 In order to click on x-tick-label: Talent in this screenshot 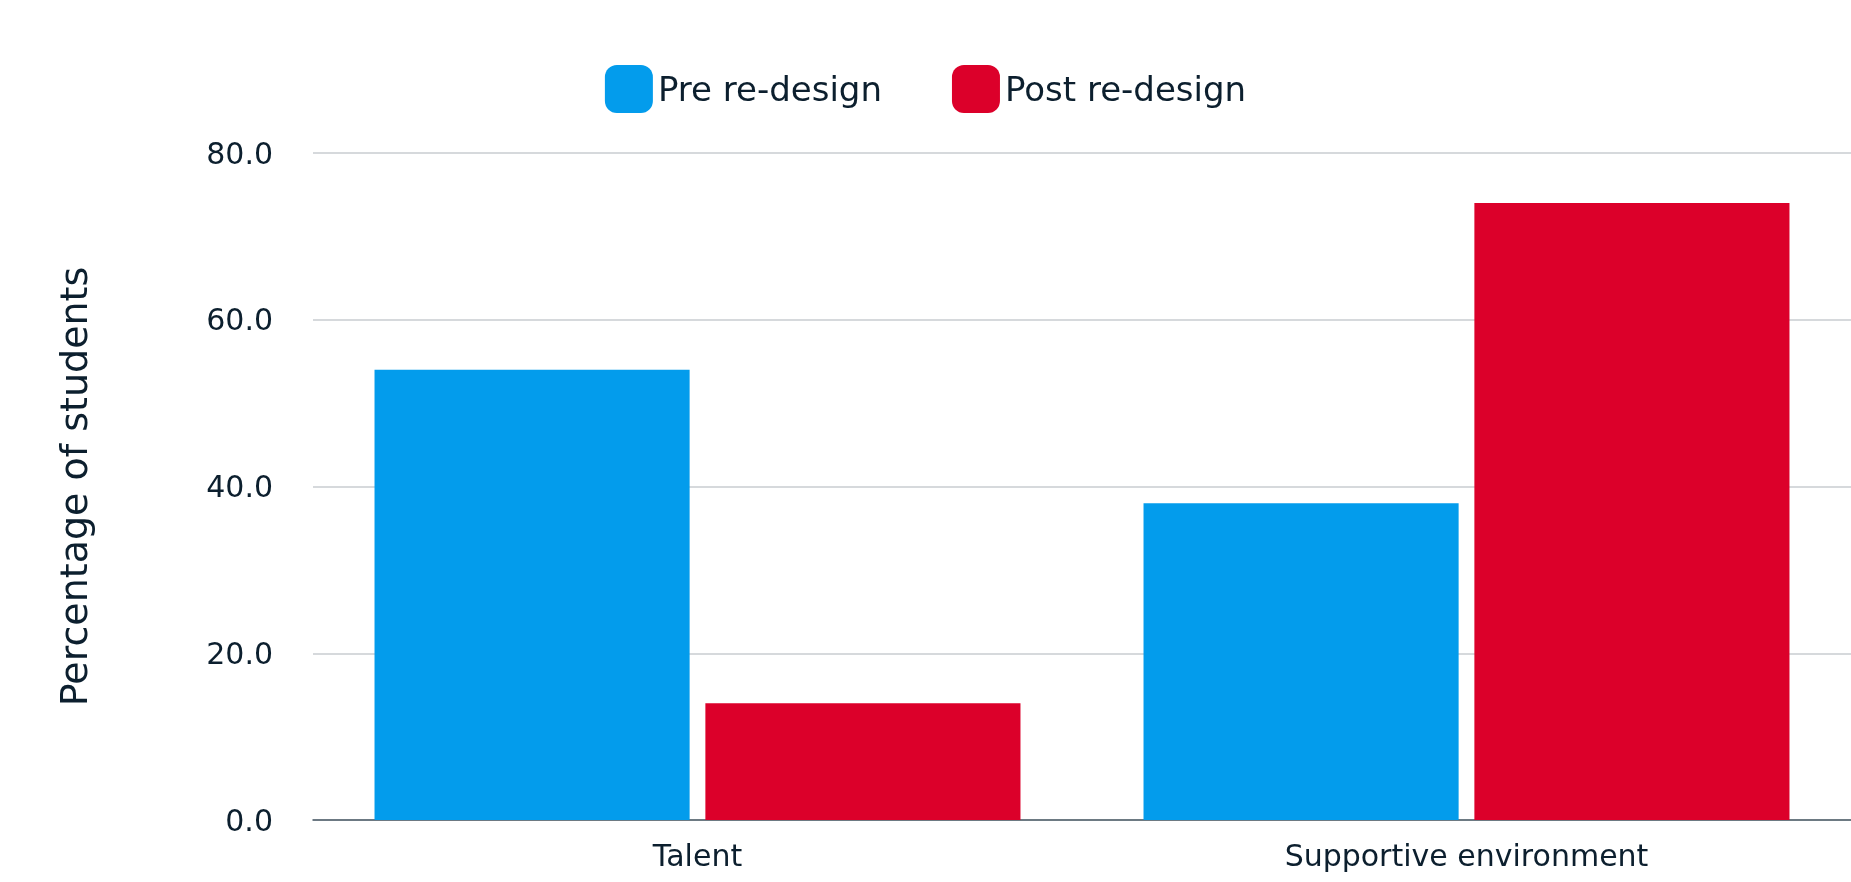, I will do `click(697, 855)`.